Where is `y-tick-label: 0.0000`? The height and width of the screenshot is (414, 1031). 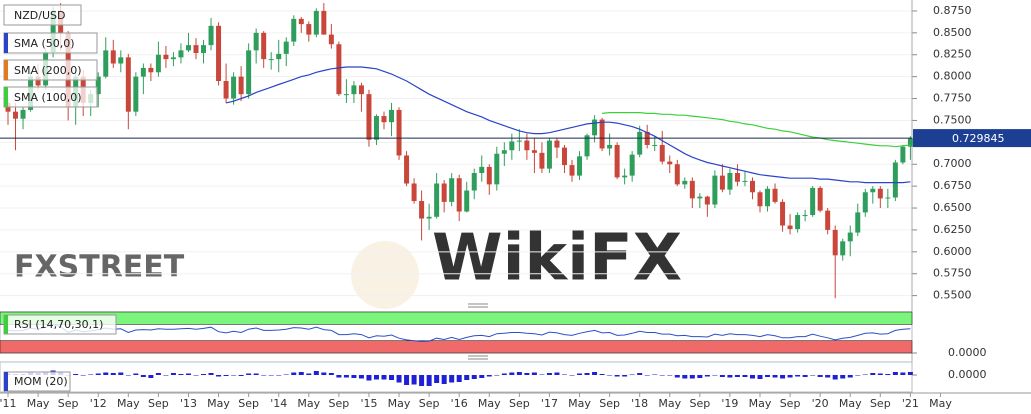 y-tick-label: 0.0000 is located at coordinates (967, 374).